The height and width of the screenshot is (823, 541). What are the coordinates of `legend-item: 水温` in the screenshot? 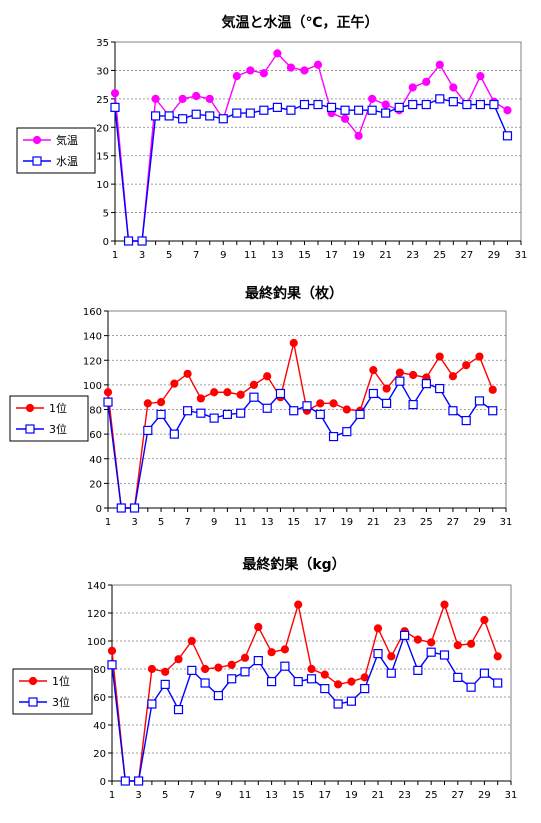 It's located at (50, 161).